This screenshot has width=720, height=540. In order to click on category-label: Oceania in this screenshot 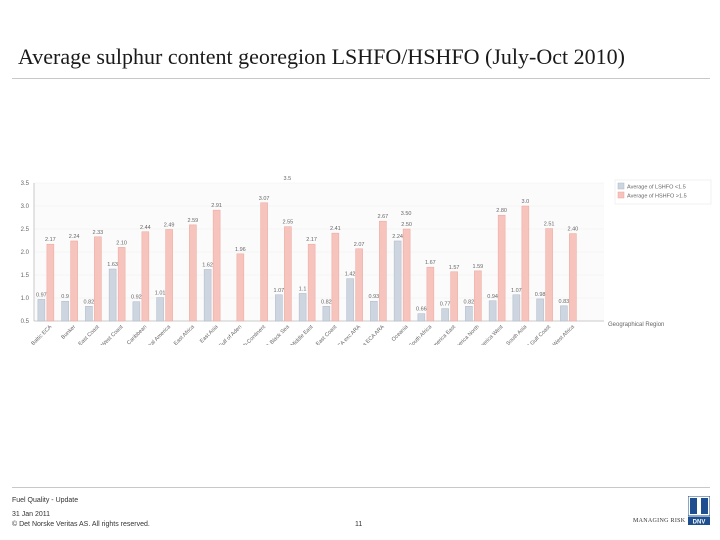, I will do `click(400, 333)`.